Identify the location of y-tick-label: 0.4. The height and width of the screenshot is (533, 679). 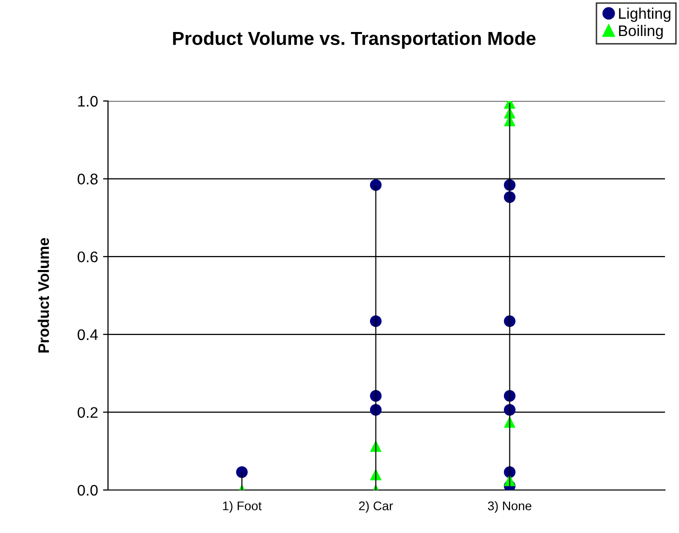
(88, 334).